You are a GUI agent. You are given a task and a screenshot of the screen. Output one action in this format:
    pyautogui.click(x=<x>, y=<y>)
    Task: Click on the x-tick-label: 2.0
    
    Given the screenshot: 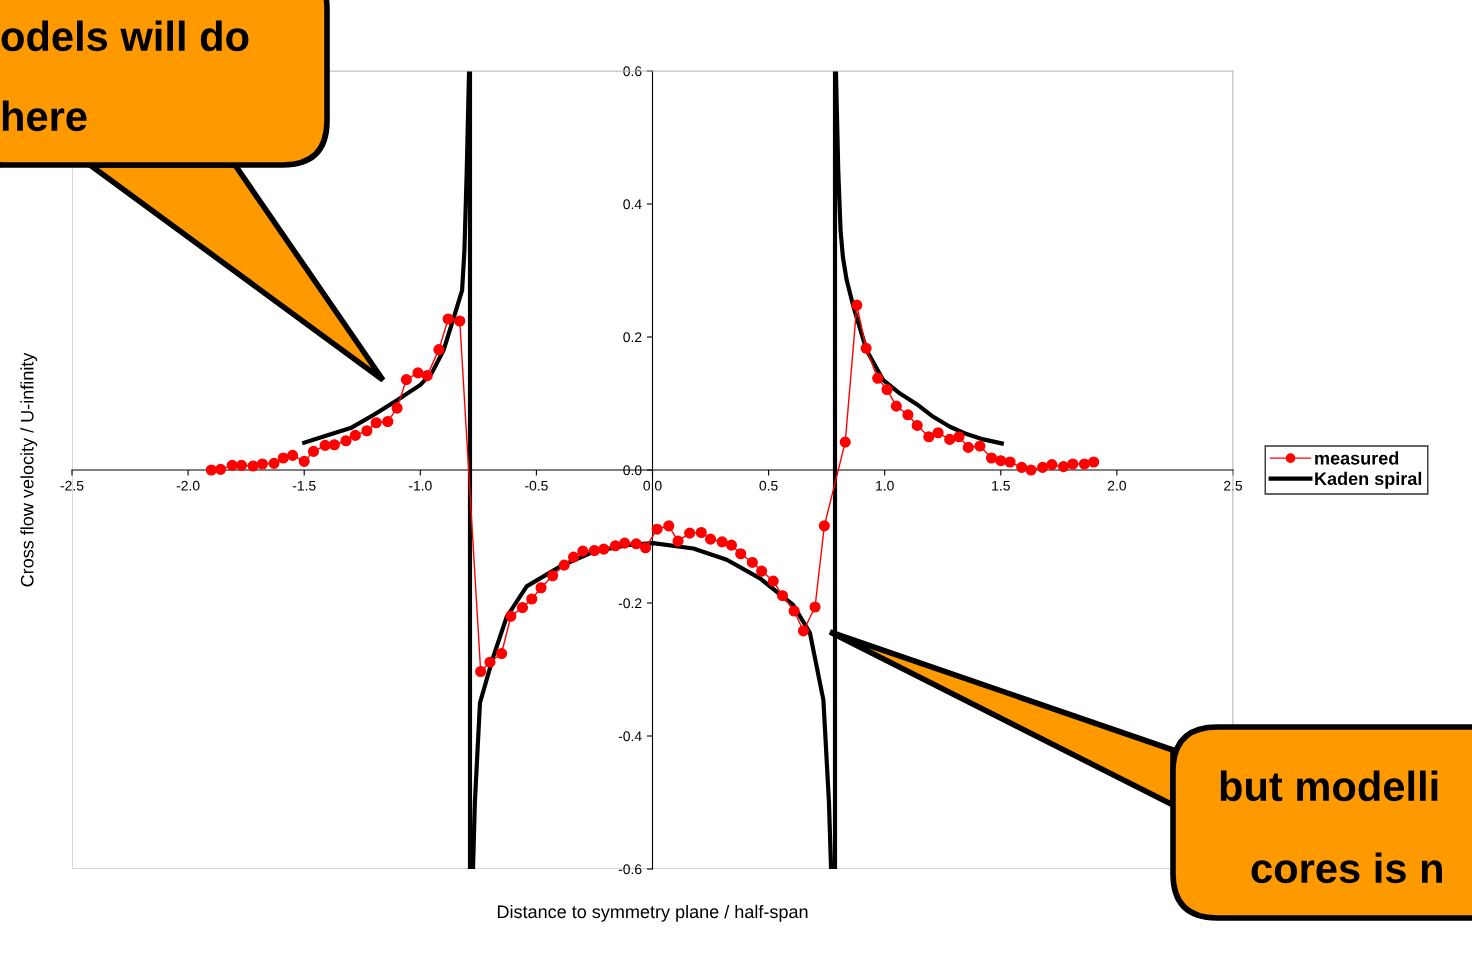 What is the action you would take?
    pyautogui.click(x=1117, y=485)
    